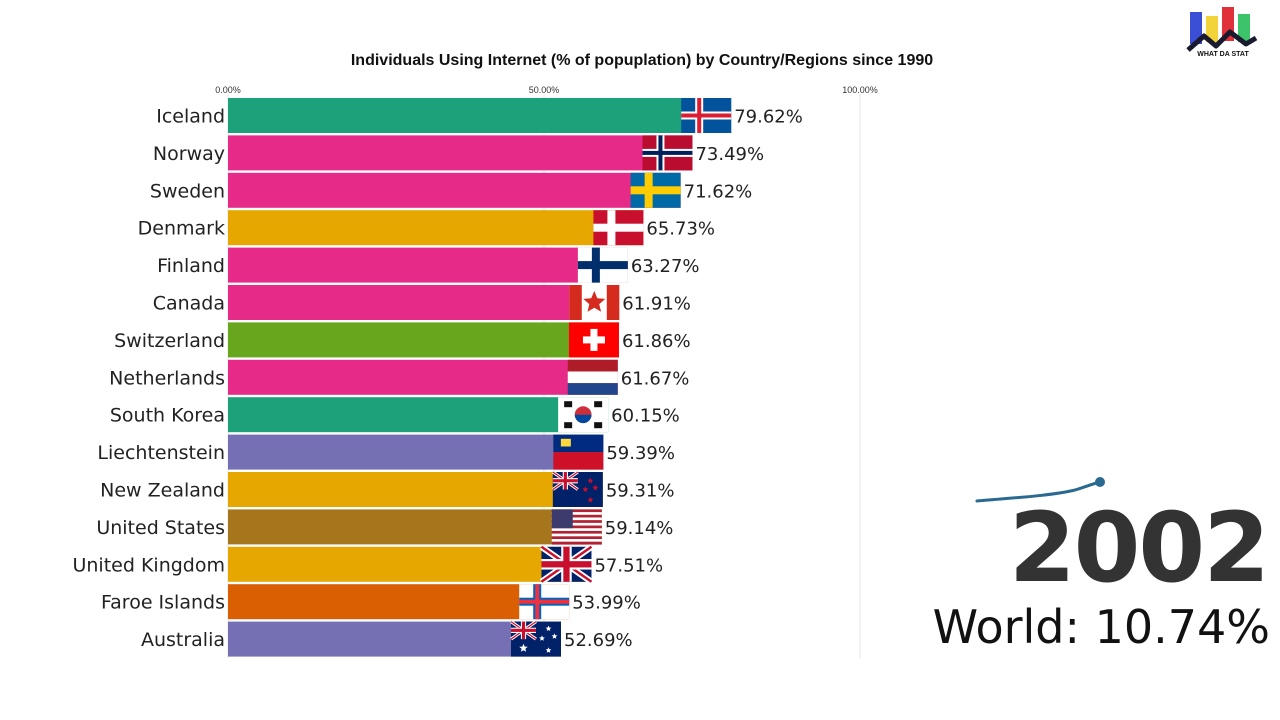 The height and width of the screenshot is (720, 1280). Describe the element at coordinates (167, 416) in the screenshot. I see `category-label: South Korea` at that location.